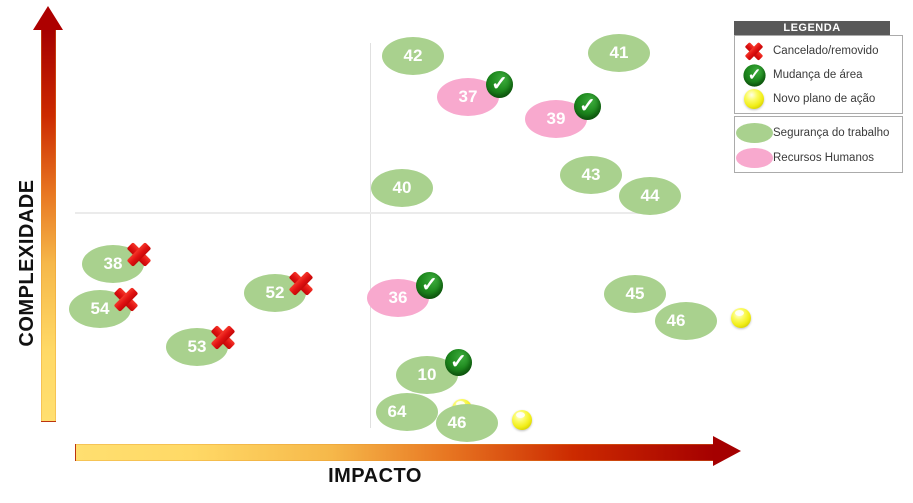  I want to click on legend-item-label: Mudança de área, so click(818, 75).